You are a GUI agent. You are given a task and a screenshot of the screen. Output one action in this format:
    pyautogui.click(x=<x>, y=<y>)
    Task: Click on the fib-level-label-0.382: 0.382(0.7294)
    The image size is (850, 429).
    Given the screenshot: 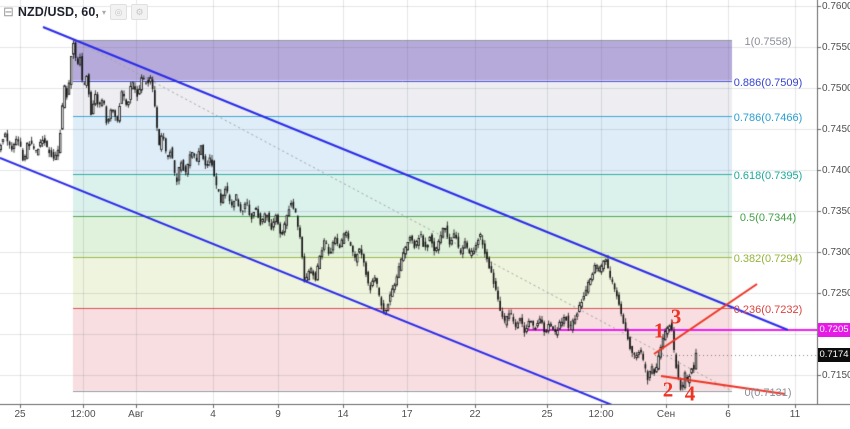 What is the action you would take?
    pyautogui.click(x=768, y=258)
    